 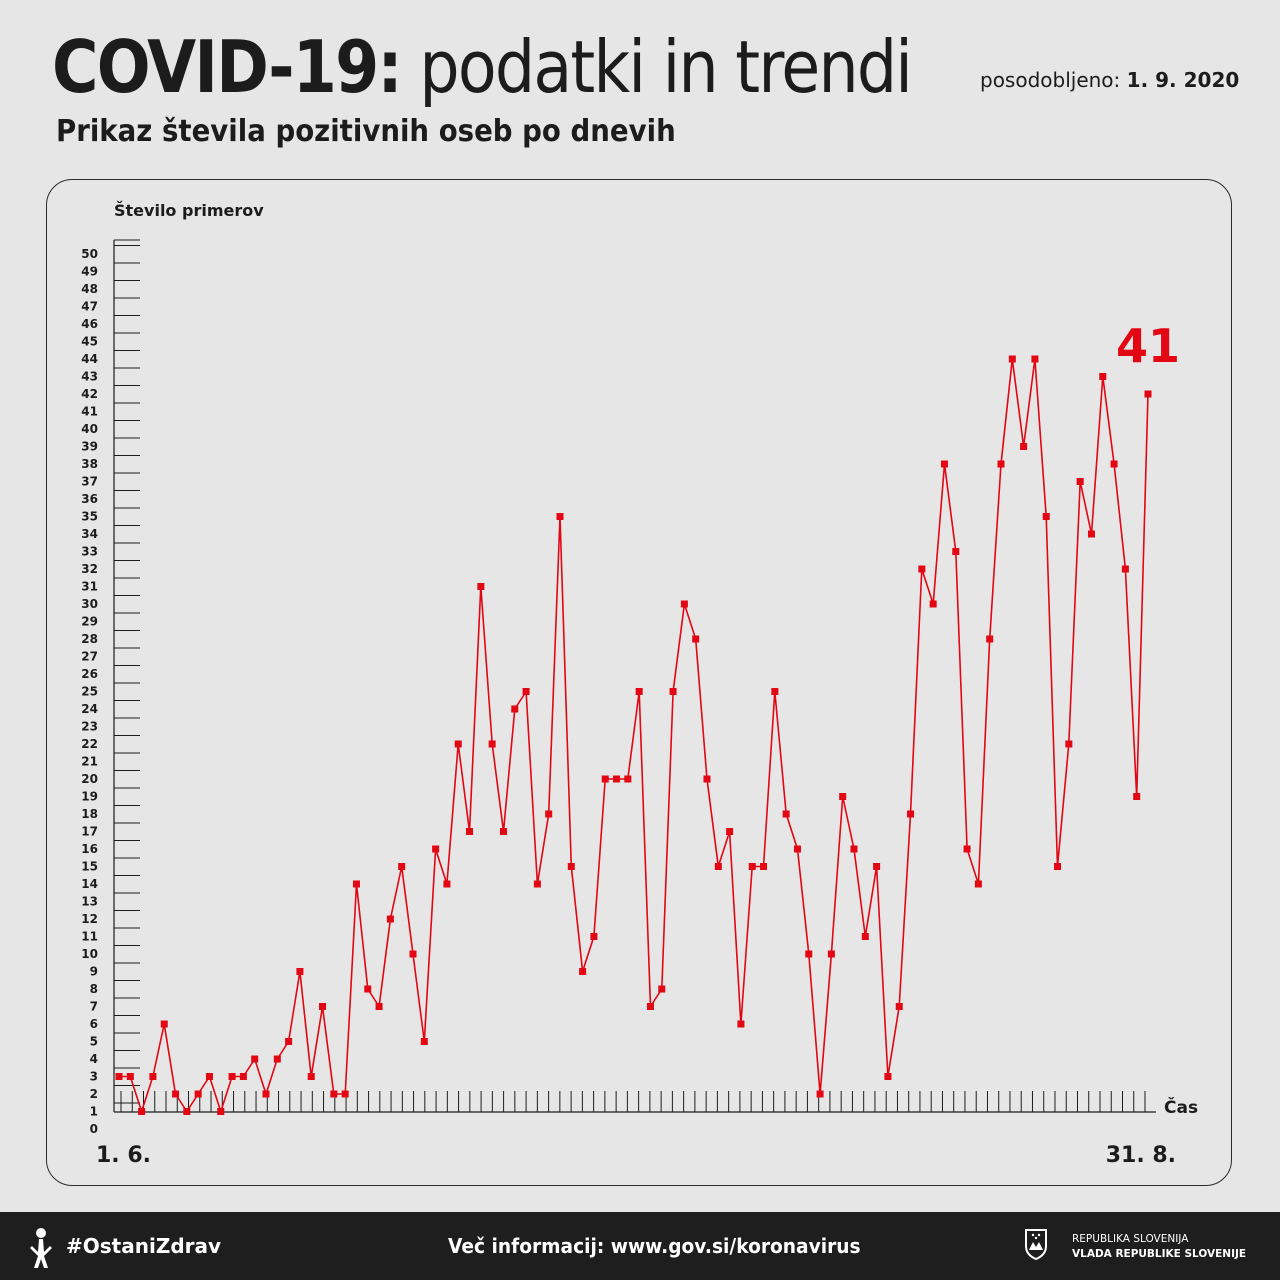 What do you see at coordinates (94, 1059) in the screenshot?
I see `y-tick-label: 4` at bounding box center [94, 1059].